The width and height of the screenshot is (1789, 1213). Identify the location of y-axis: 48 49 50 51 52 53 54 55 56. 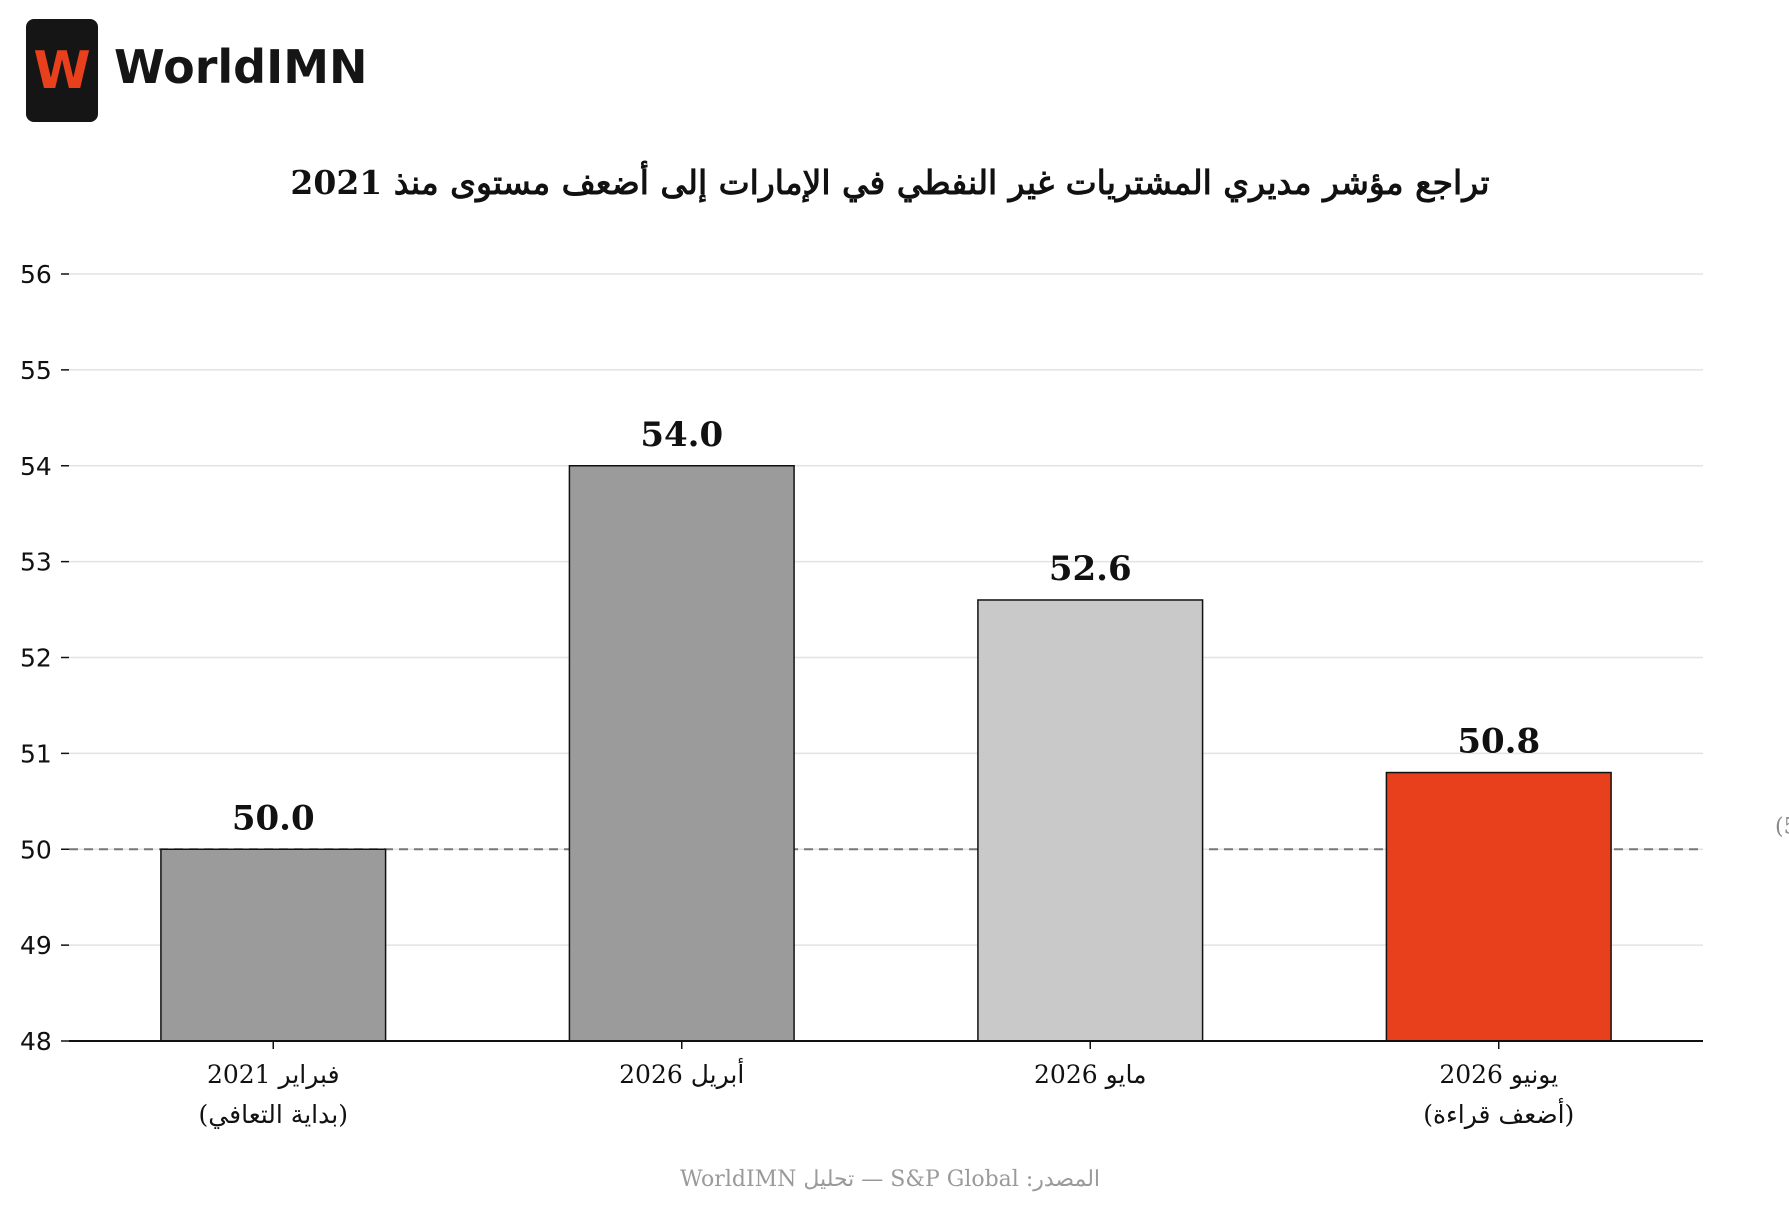
(44, 658).